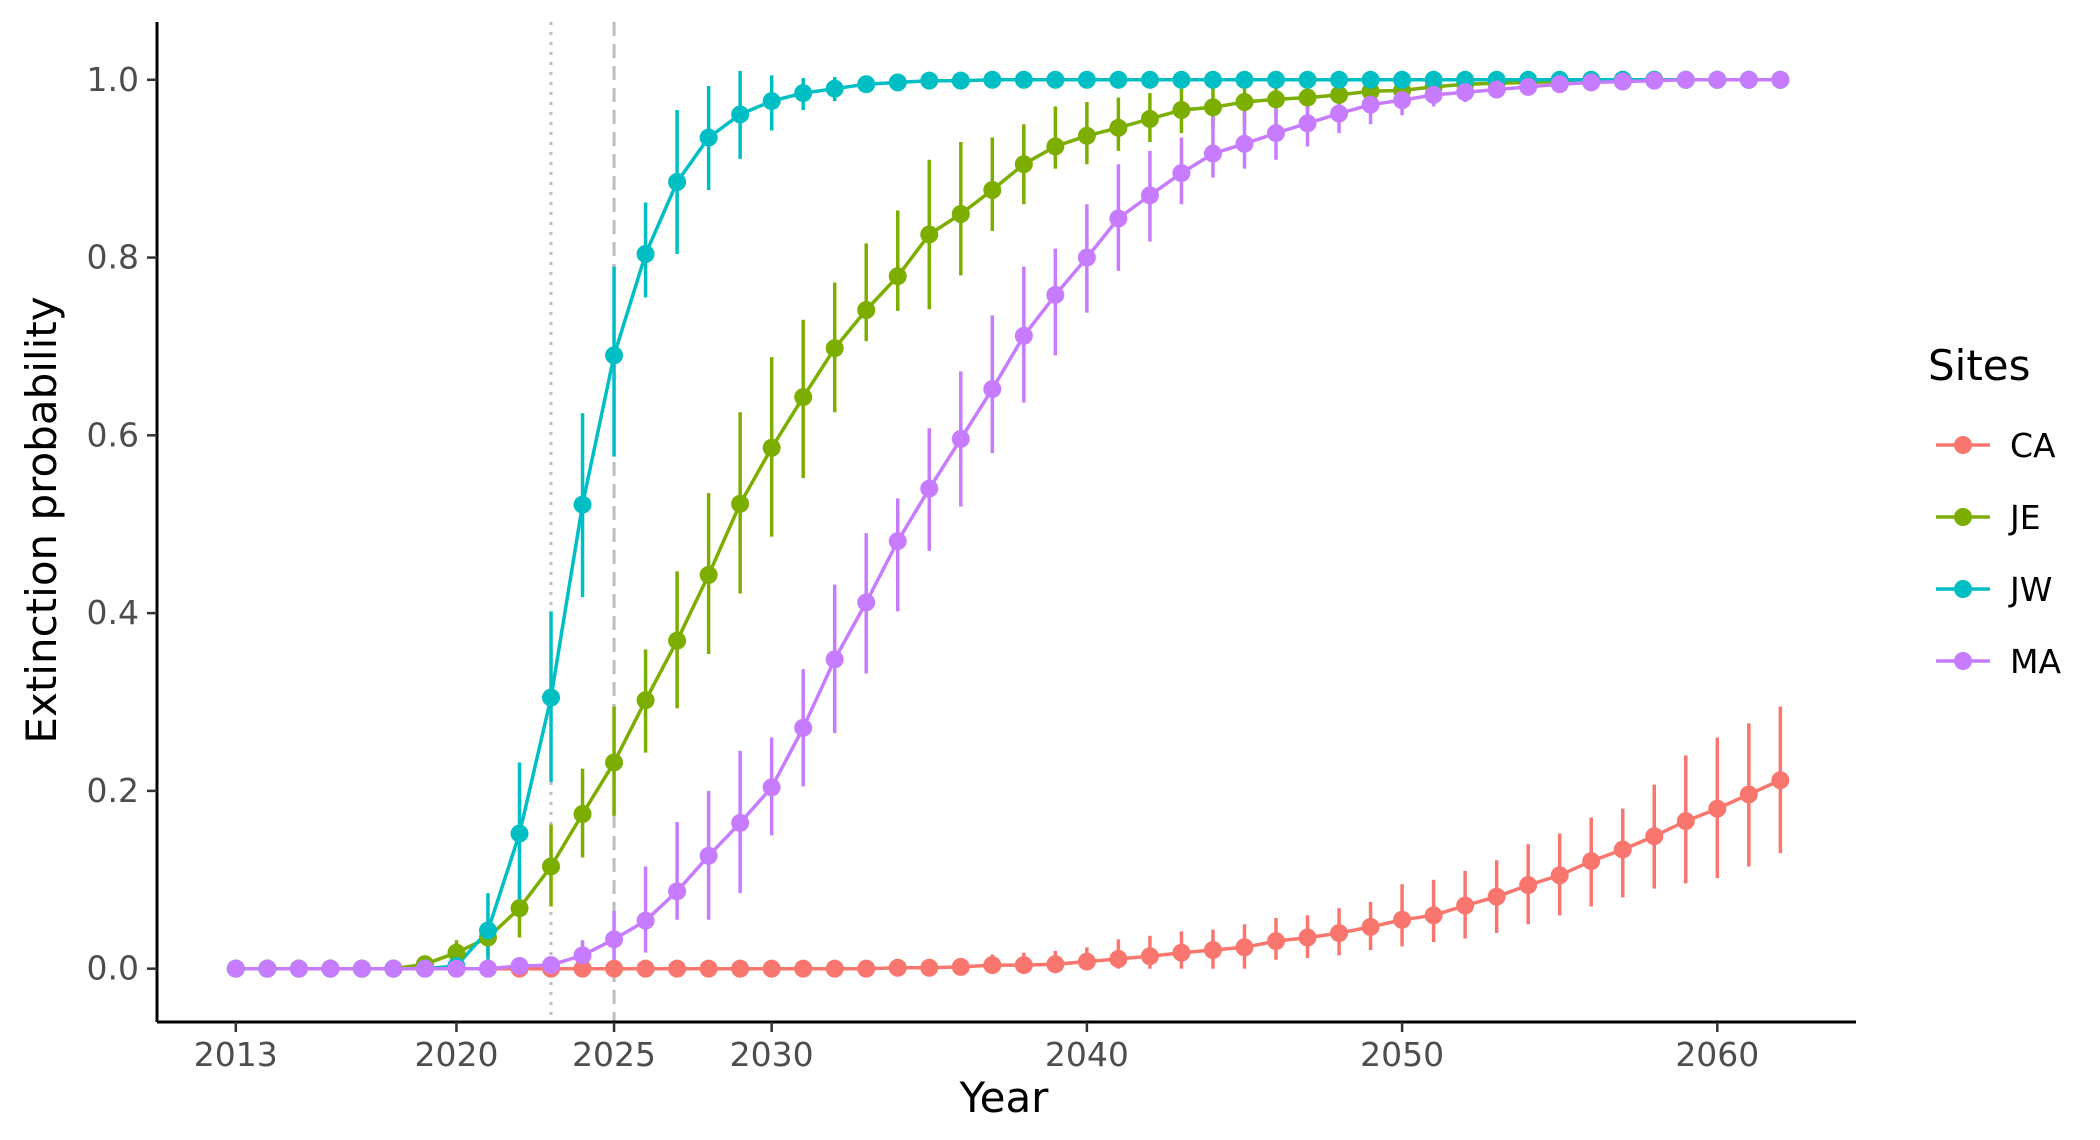 The width and height of the screenshot is (2100, 1140). Describe the element at coordinates (772, 1054) in the screenshot. I see `x-tick-label: 2030` at that location.